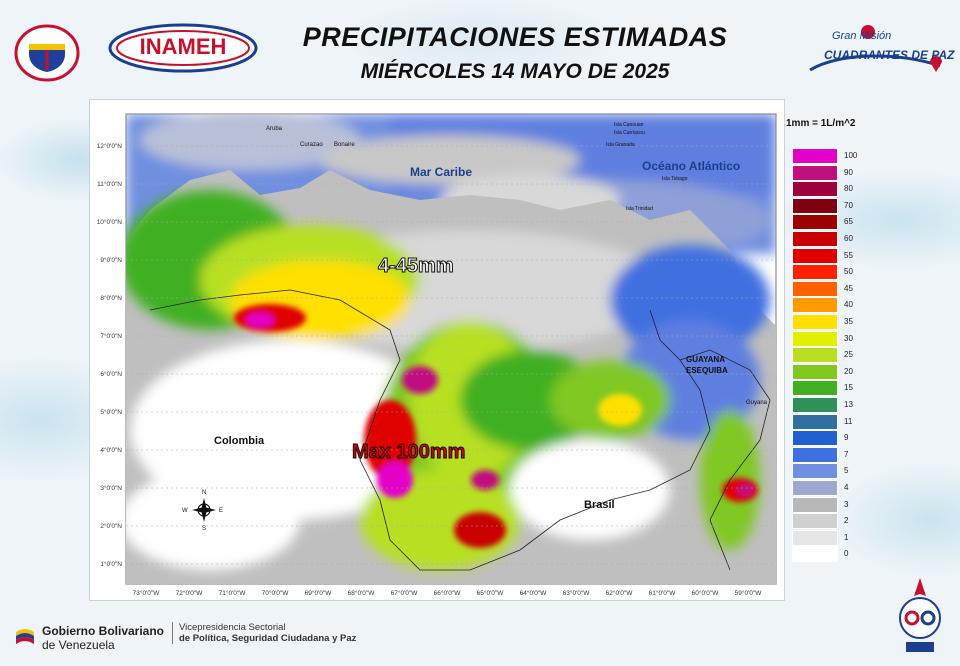 This screenshot has height=666, width=960. Describe the element at coordinates (268, 638) in the screenshot. I see `vice-line2: de Política, Seguridad Ciudadana y Paz` at that location.